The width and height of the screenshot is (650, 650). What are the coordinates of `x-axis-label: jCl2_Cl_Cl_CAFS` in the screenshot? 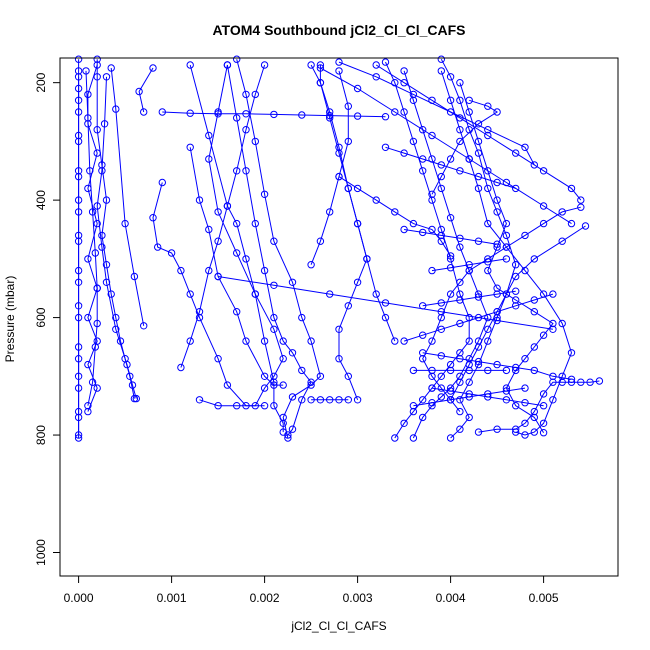 It's located at (338, 626).